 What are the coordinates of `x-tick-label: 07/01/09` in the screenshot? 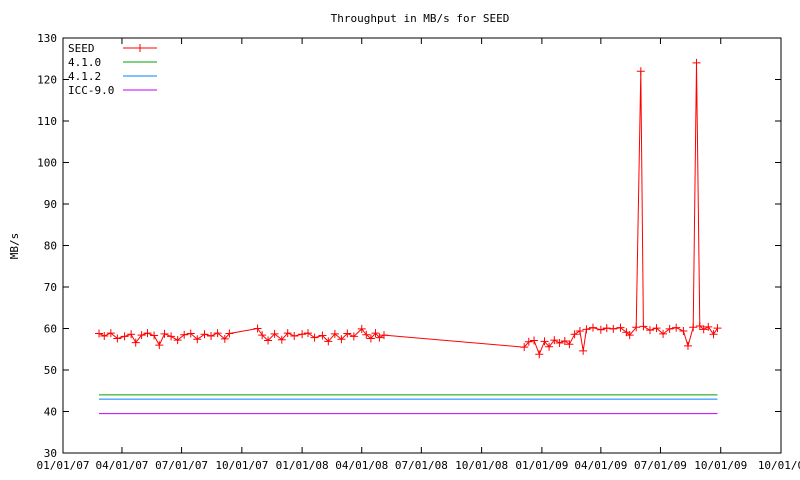 It's located at (660, 465).